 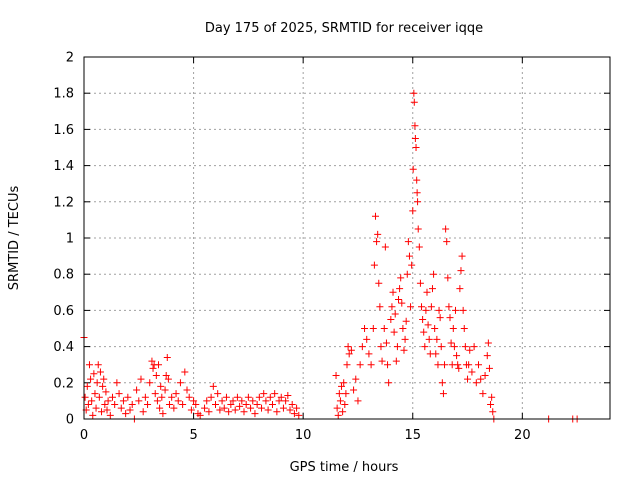 I want to click on x-tick-label: 0, so click(x=84, y=435).